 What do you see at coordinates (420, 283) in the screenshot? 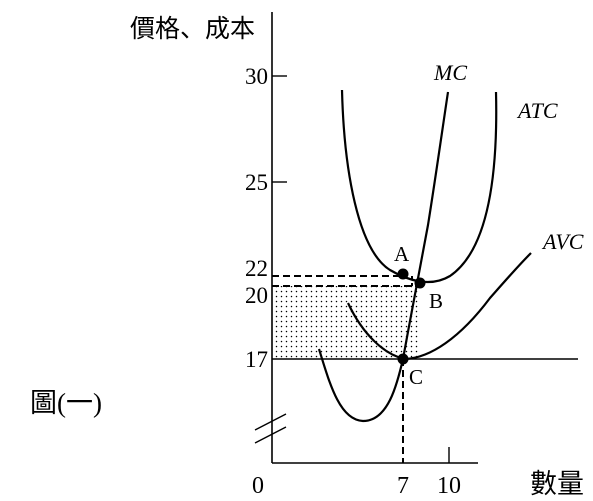
I see `point-b-dot` at bounding box center [420, 283].